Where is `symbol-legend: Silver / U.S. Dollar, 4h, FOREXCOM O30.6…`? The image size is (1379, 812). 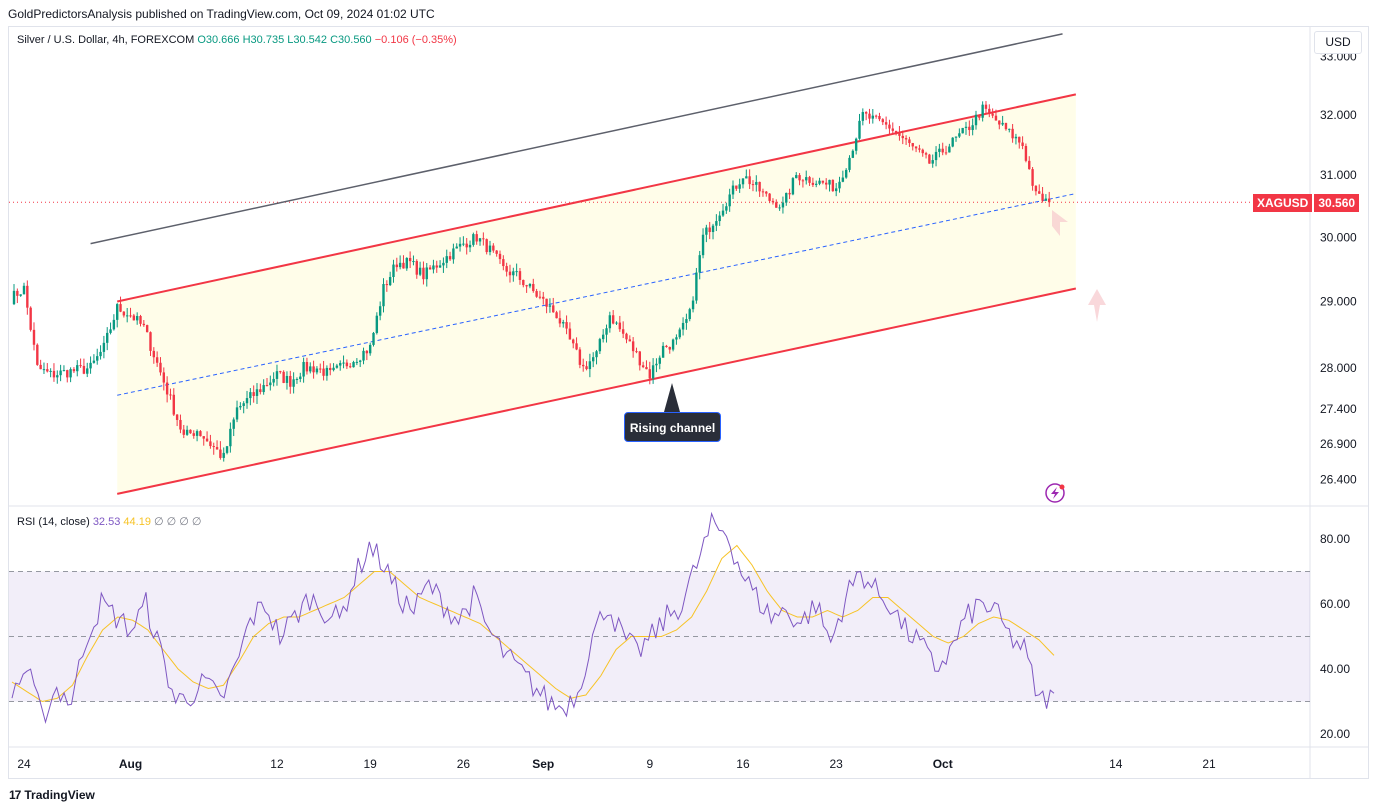 symbol-legend: Silver / U.S. Dollar, 4h, FOREXCOM O30.6… is located at coordinates (237, 40).